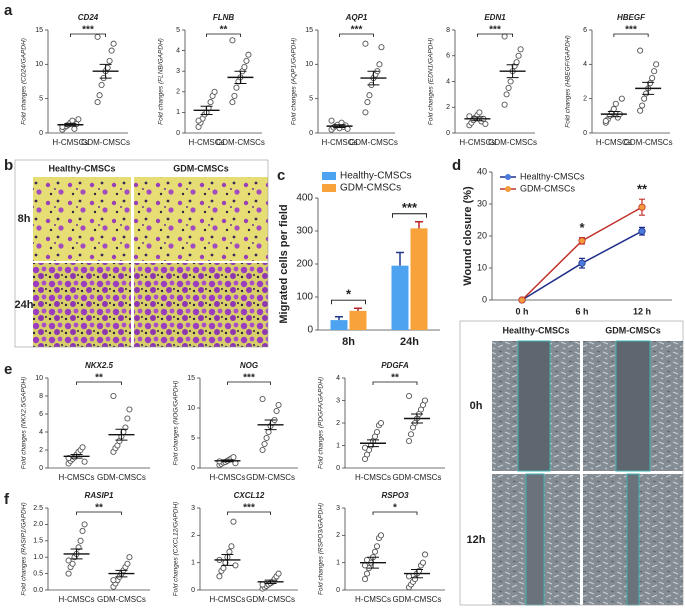 This screenshot has height=613, width=685. I want to click on y-tick-label: 15, so click(39, 30).